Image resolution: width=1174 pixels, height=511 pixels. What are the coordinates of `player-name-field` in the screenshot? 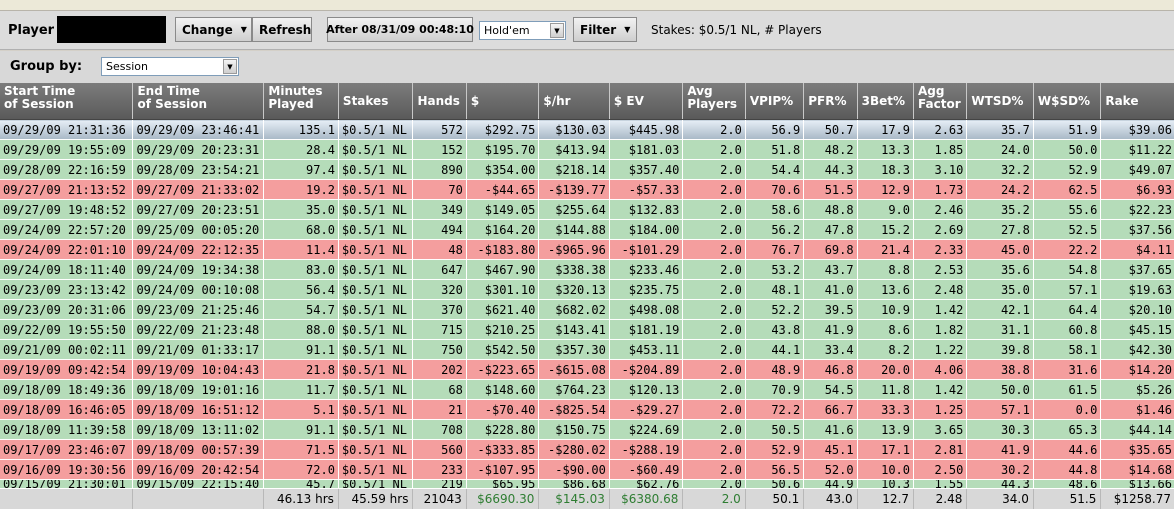 It's located at (111, 29).